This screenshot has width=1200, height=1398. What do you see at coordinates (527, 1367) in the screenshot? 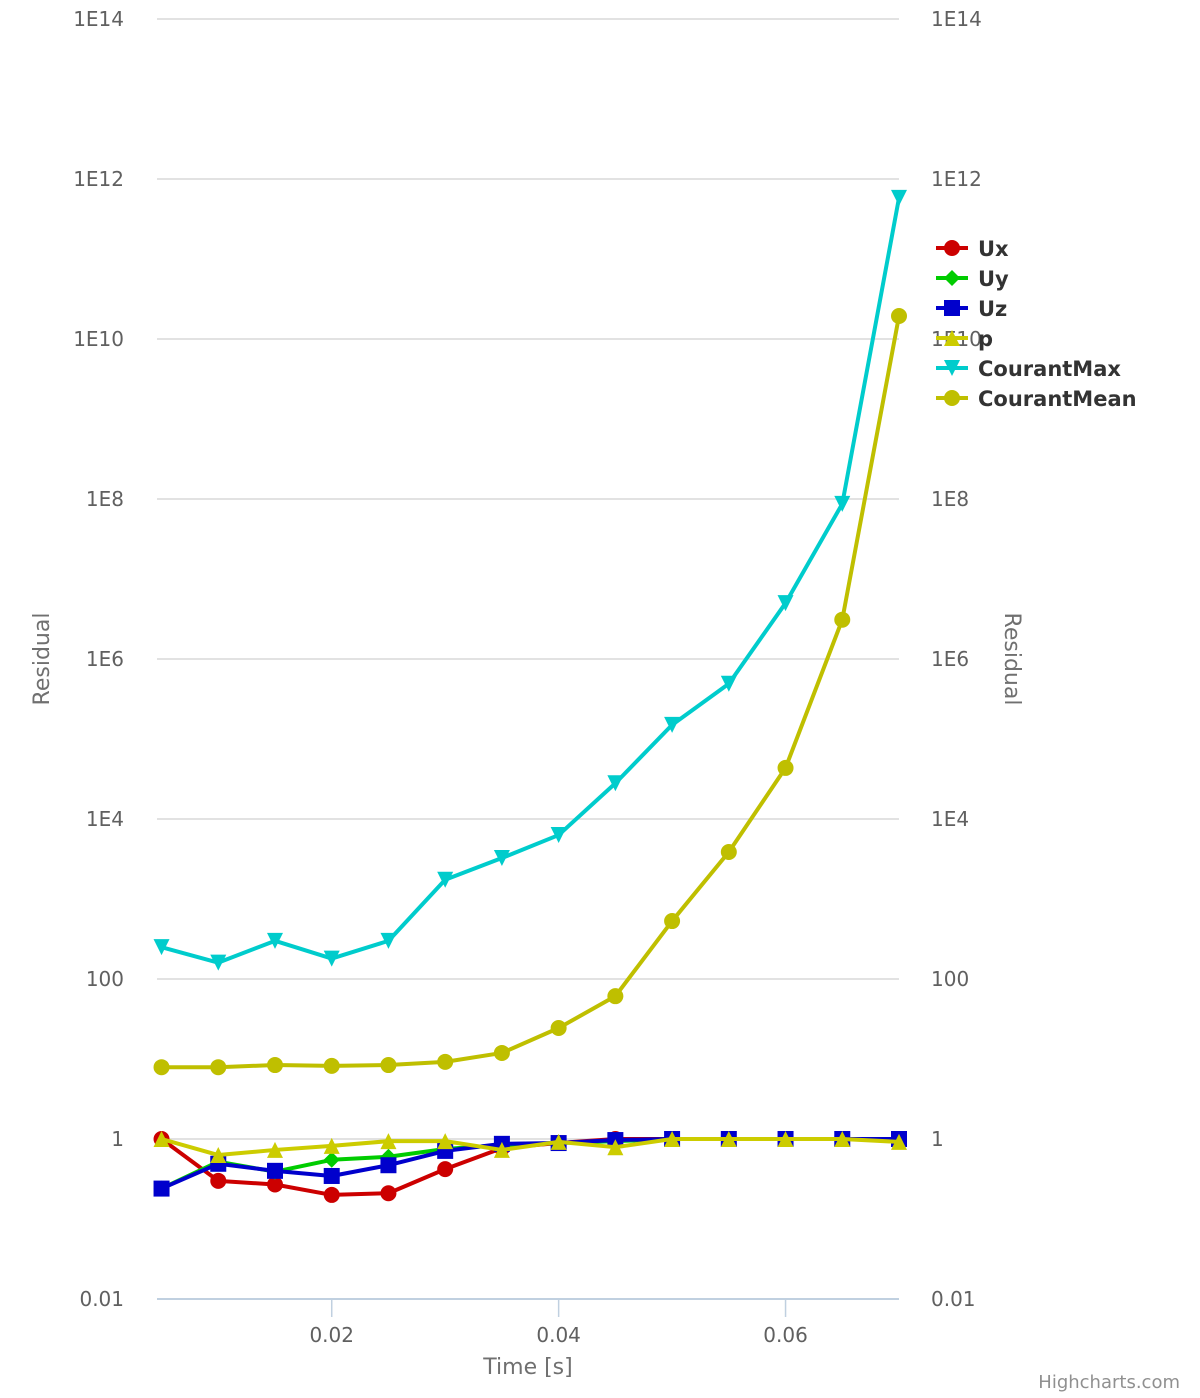
I see `x-axis-title: Time [s]` at bounding box center [527, 1367].